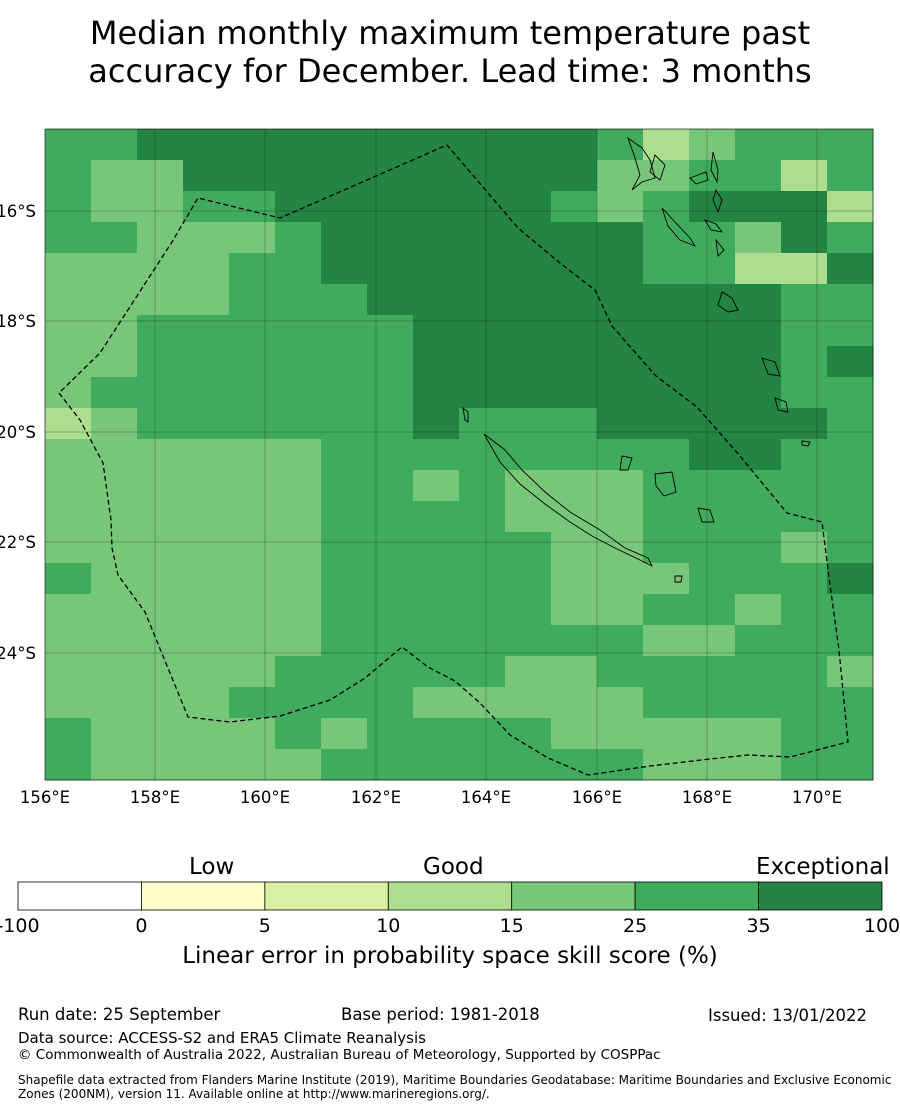 The width and height of the screenshot is (900, 1110). Describe the element at coordinates (18, 542) in the screenshot. I see `lat-tick-label: 22°S` at that location.